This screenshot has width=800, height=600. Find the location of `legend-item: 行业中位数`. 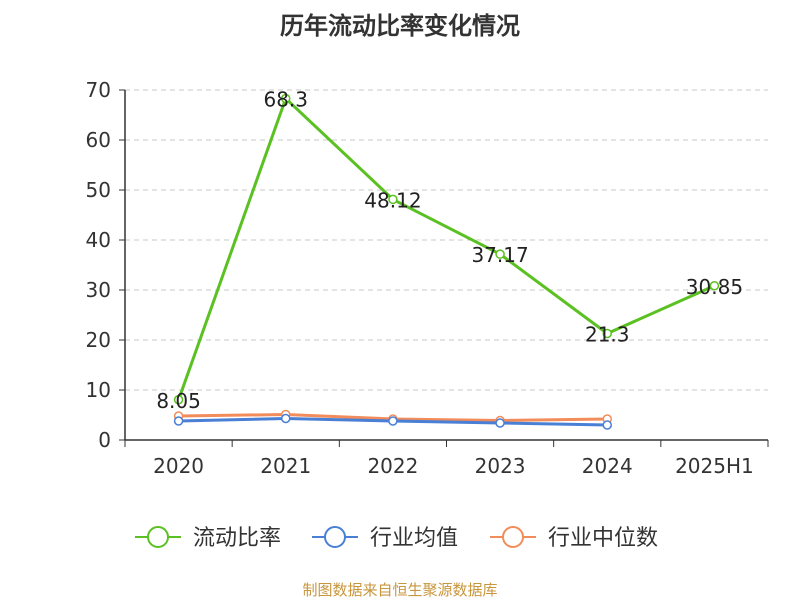

legend-item: 行业中位数 is located at coordinates (574, 538).